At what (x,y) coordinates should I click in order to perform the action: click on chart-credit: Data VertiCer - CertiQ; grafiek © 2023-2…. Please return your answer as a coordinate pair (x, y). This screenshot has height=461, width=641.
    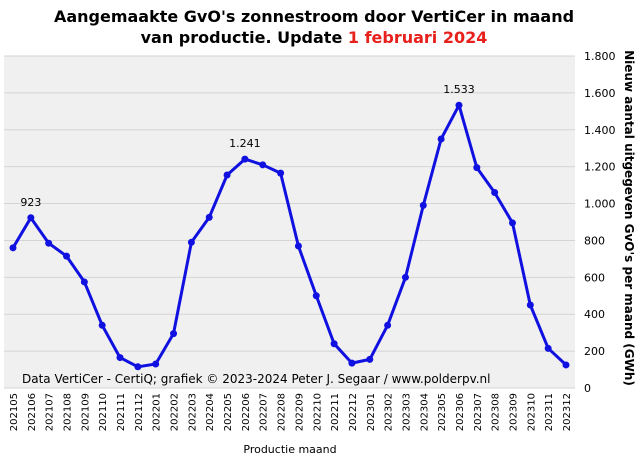
    Looking at the image, I should click on (256, 379).